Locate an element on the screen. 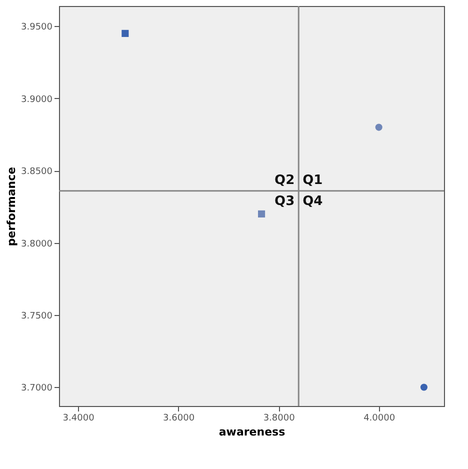 Image resolution: width=468 pixels, height=469 pixels. y-tick-label: 3.8000 is located at coordinates (37, 244).